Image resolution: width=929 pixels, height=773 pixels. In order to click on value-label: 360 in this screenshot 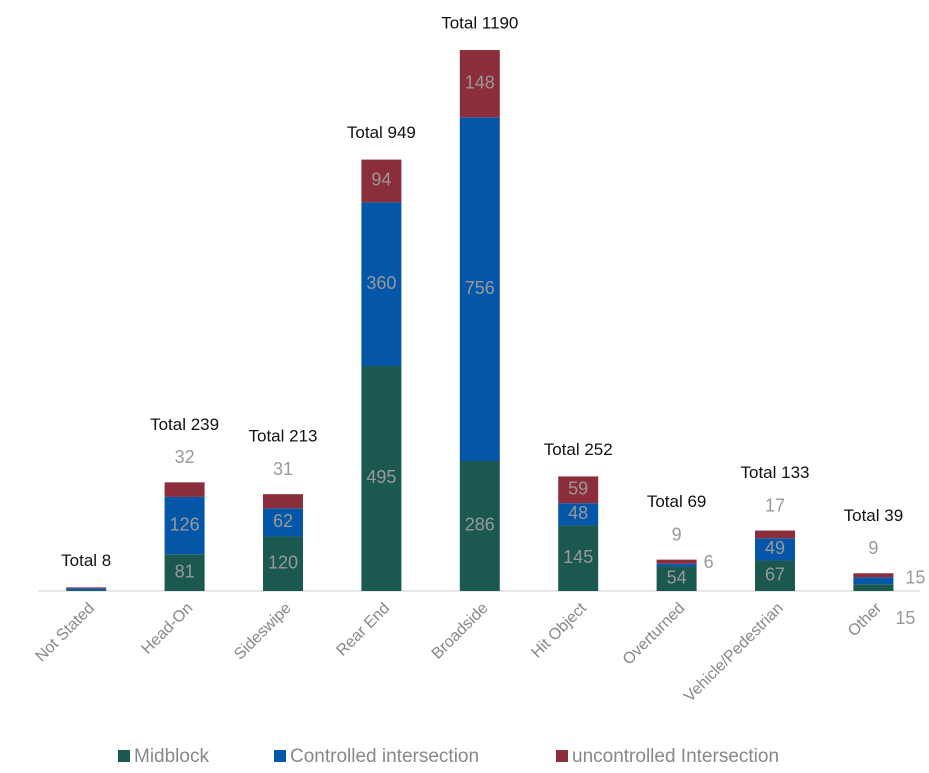, I will do `click(381, 283)`.